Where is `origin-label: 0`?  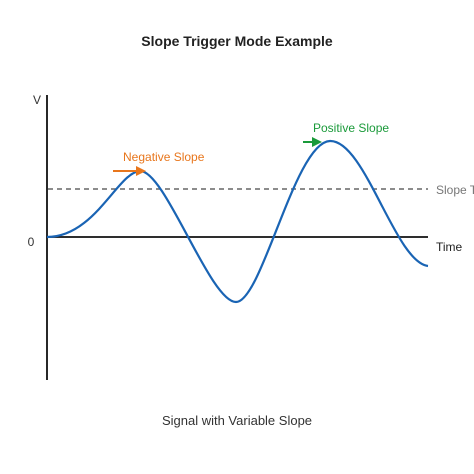
origin-label: 0 is located at coordinates (31, 242).